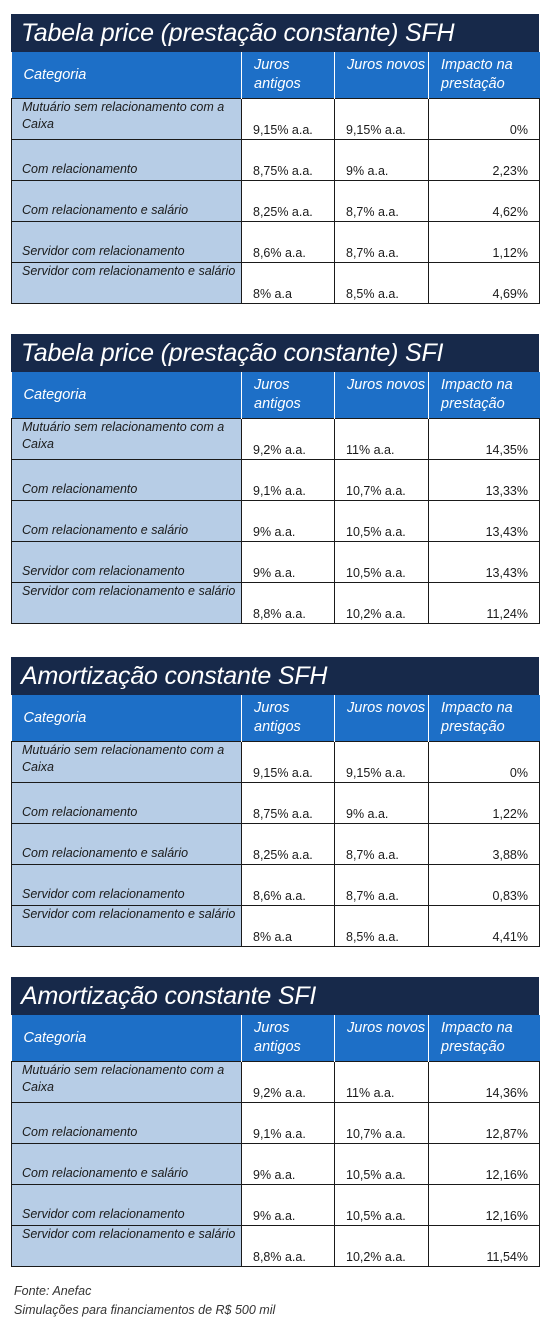 This screenshot has width=550, height=1330. I want to click on table-title: Tabela price (prestação constante) SFI, so click(275, 353).